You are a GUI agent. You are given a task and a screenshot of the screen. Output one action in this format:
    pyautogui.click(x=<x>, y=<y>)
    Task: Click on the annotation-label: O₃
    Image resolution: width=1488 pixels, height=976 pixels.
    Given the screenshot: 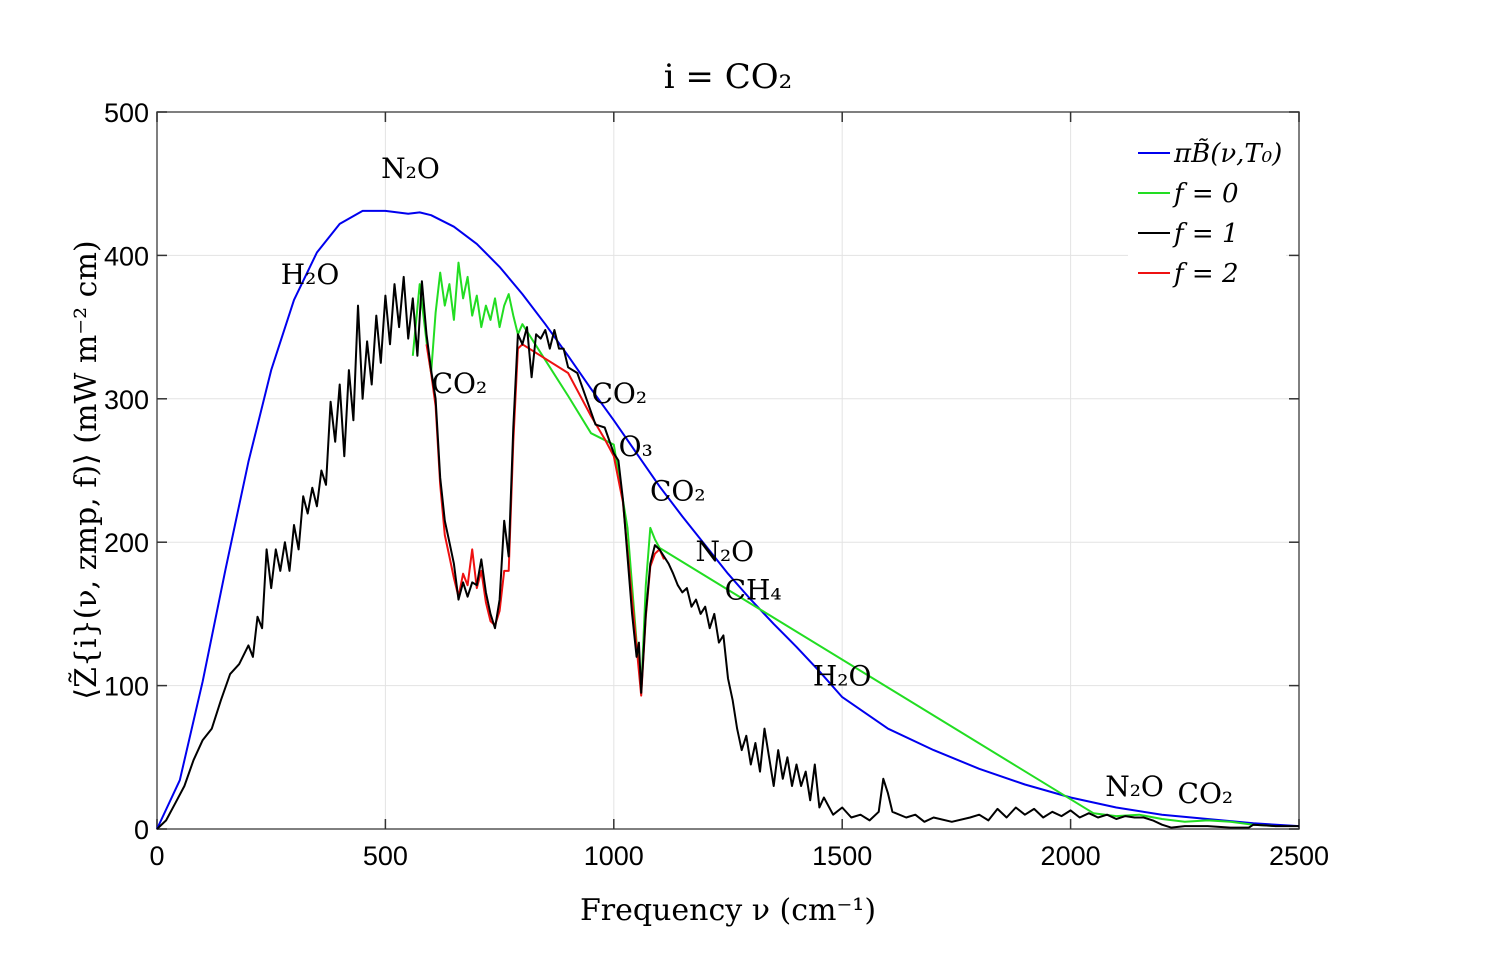 What is the action you would take?
    pyautogui.click(x=636, y=446)
    